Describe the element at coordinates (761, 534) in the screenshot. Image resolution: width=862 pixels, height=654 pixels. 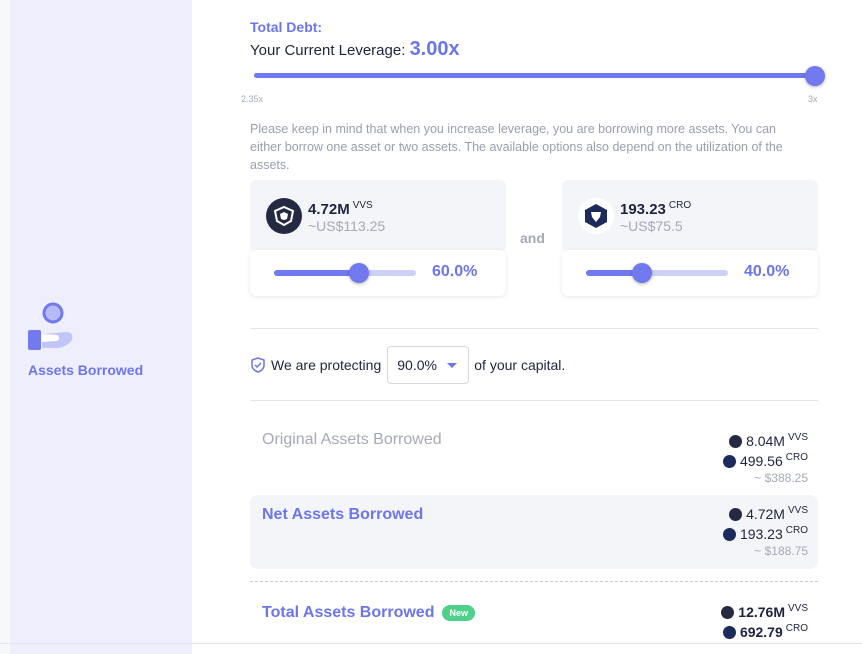
I see `cro-amount: 193.23` at that location.